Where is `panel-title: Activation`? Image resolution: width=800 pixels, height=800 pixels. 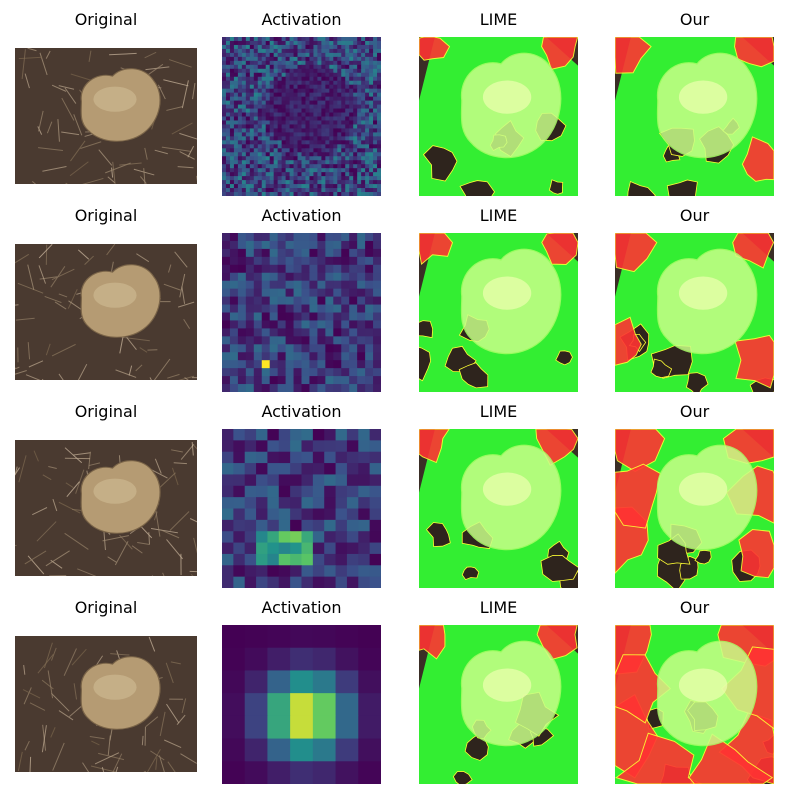 panel-title: Activation is located at coordinates (301, 216).